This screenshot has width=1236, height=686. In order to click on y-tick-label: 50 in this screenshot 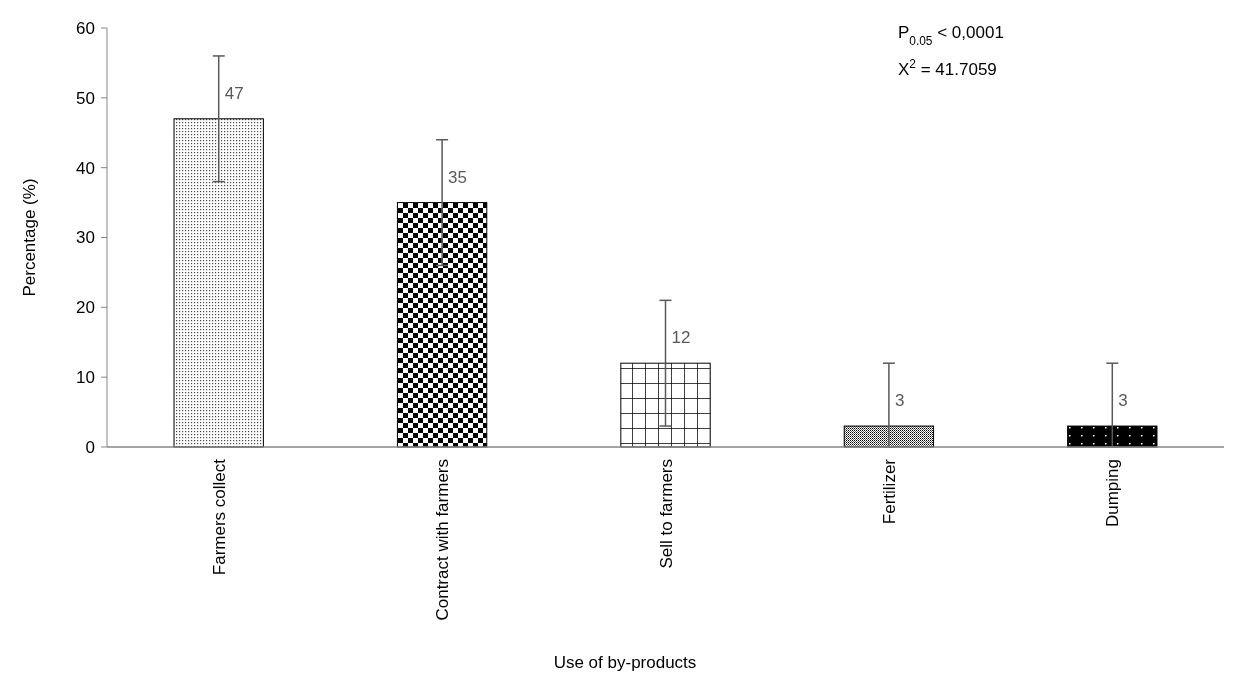, I will do `click(85, 98)`.